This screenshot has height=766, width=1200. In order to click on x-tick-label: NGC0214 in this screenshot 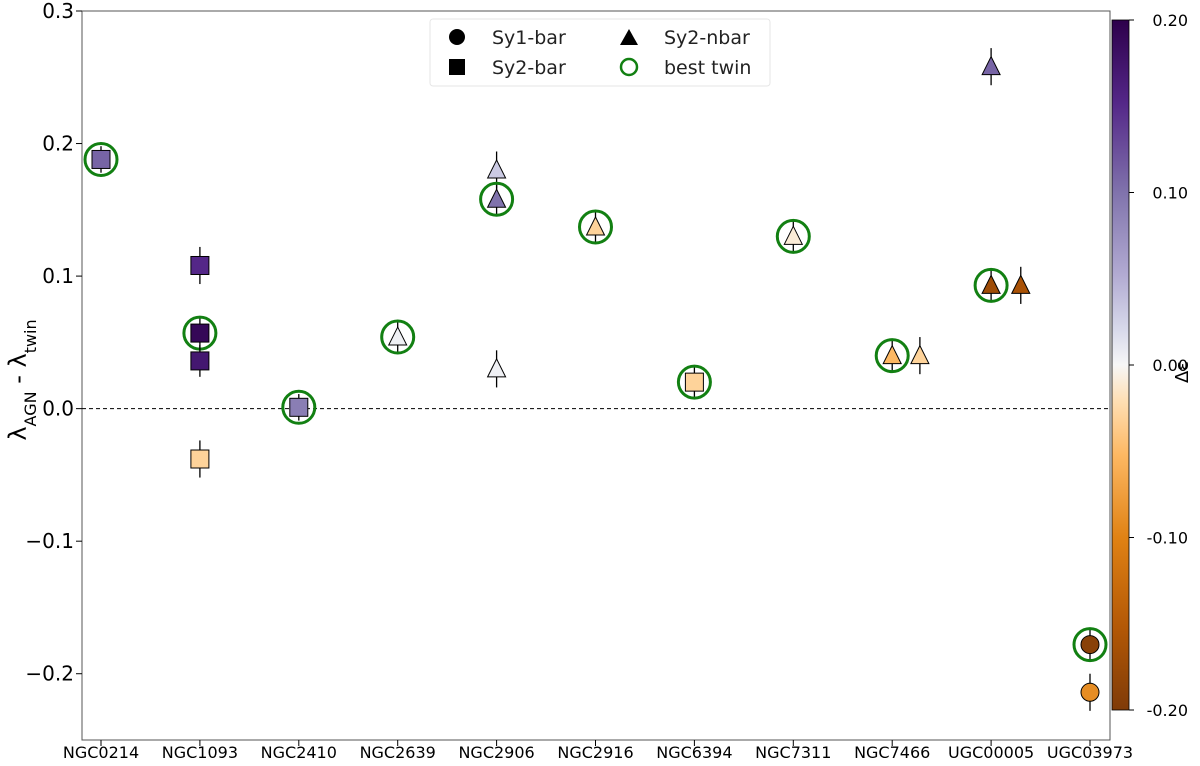, I will do `click(101, 752)`.